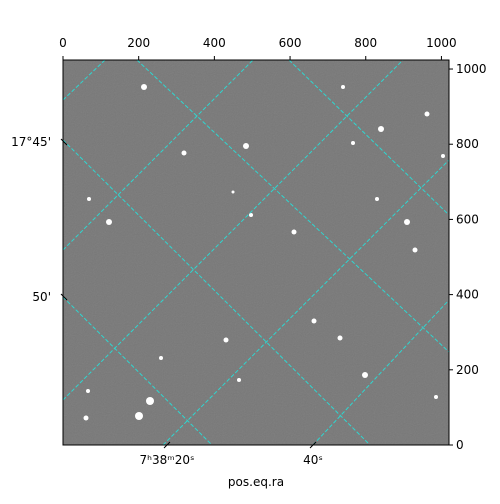 This screenshot has height=504, width=500. What do you see at coordinates (460, 445) in the screenshot?
I see `y-tick-label: 0` at bounding box center [460, 445].